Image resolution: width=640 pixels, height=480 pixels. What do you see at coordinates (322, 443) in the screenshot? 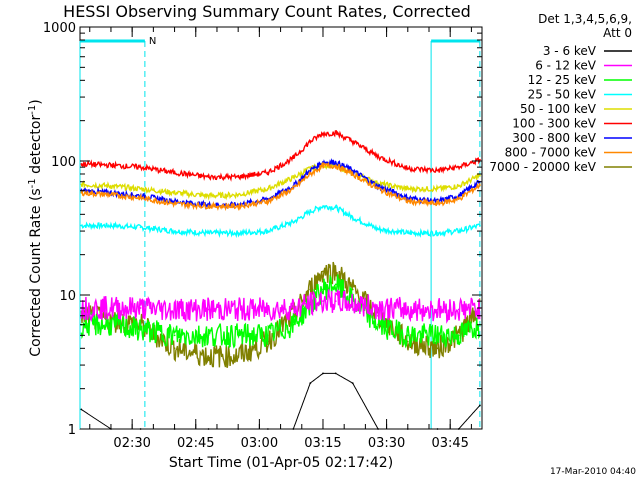
I see `x-tick-label: 03:15` at bounding box center [322, 443].